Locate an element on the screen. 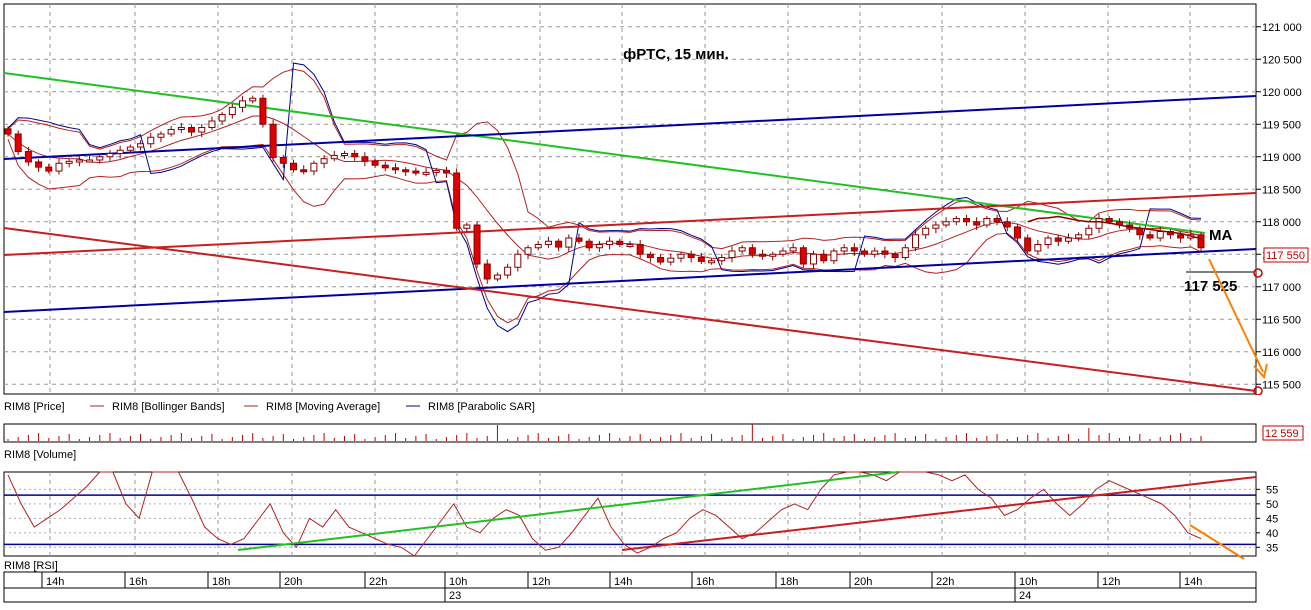 The width and height of the screenshot is (1311, 610). ma-path is located at coordinates (1114, 227).